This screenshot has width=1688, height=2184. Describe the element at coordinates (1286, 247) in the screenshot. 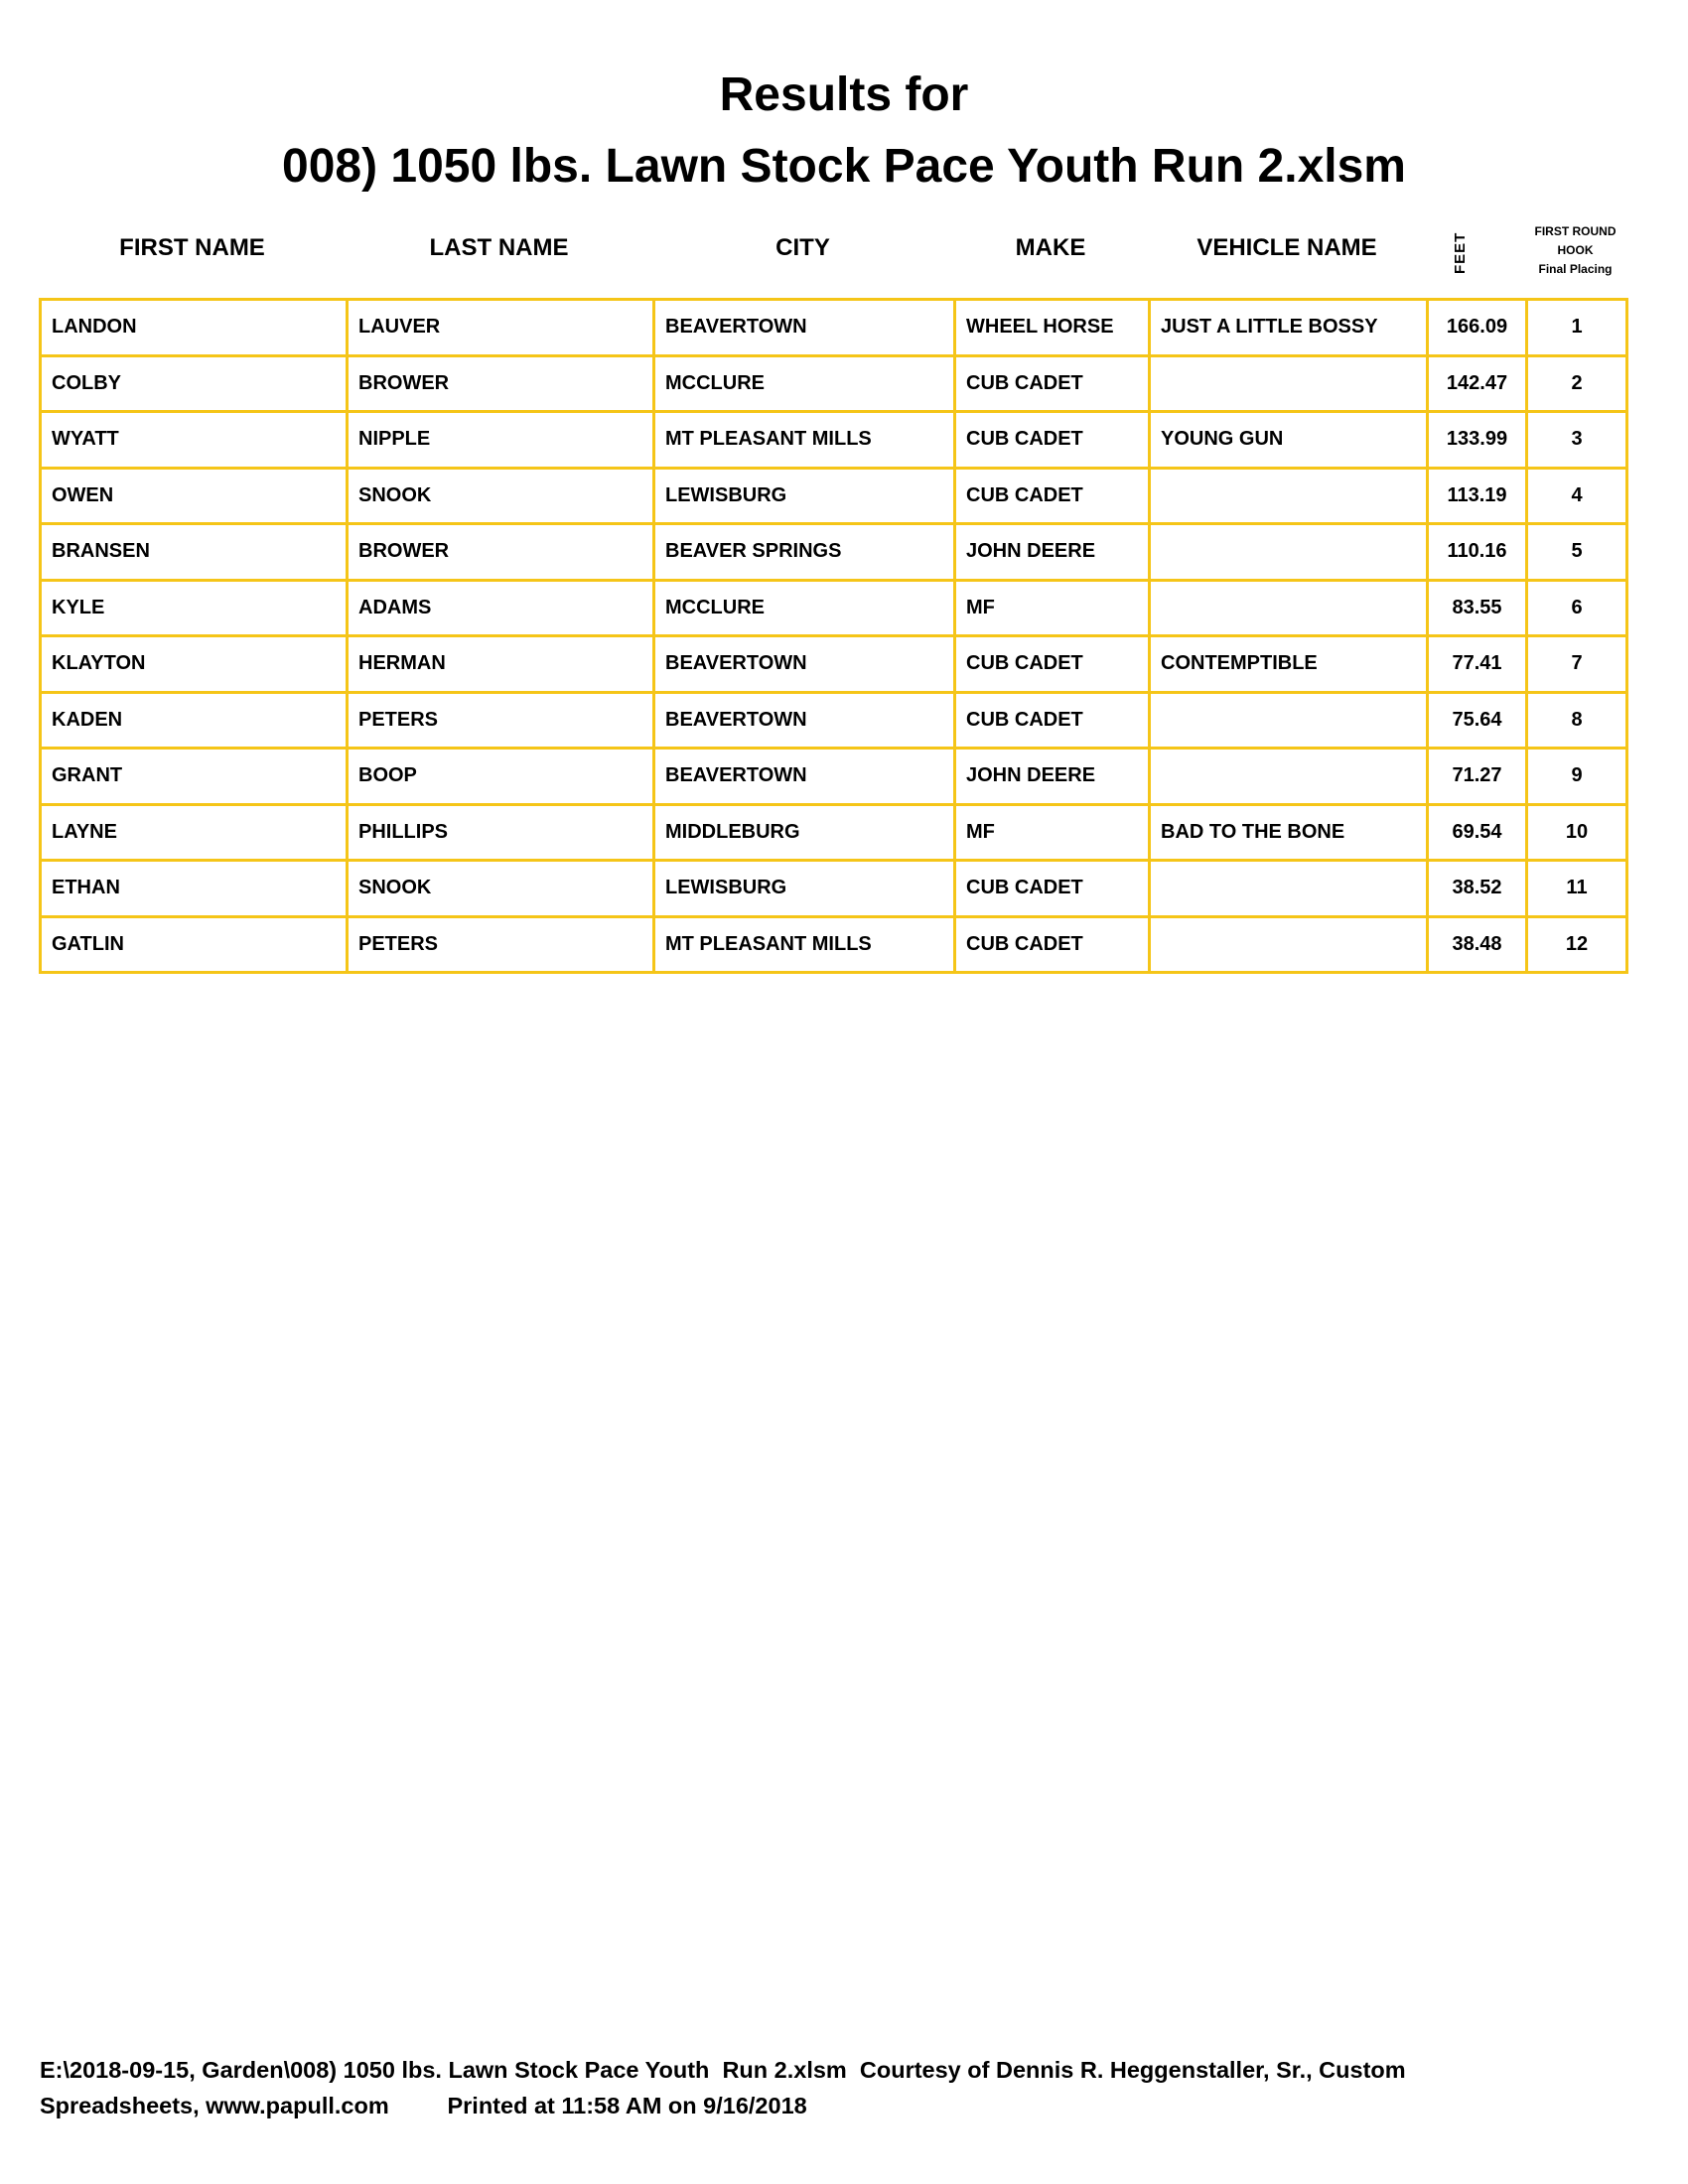

I see `header-vehicle-name: VEHICLE NAME` at that location.